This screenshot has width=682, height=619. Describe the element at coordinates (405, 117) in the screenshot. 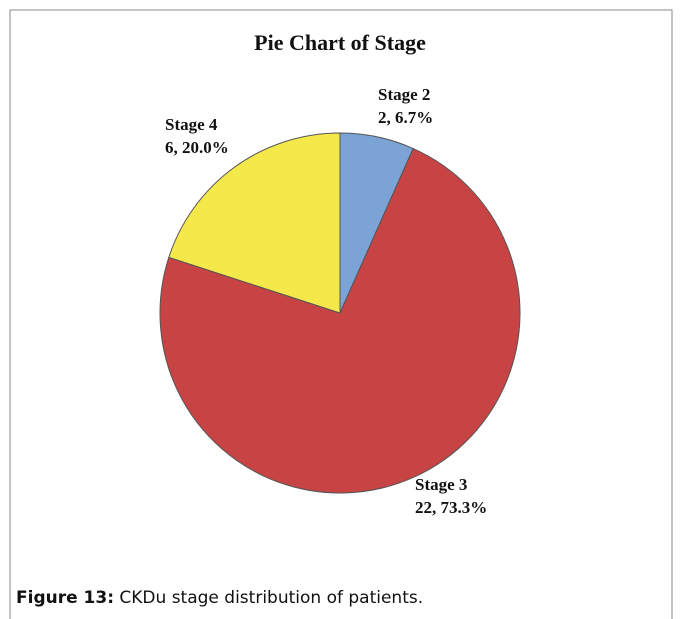

I see `value-label: 2, 6.7%` at that location.